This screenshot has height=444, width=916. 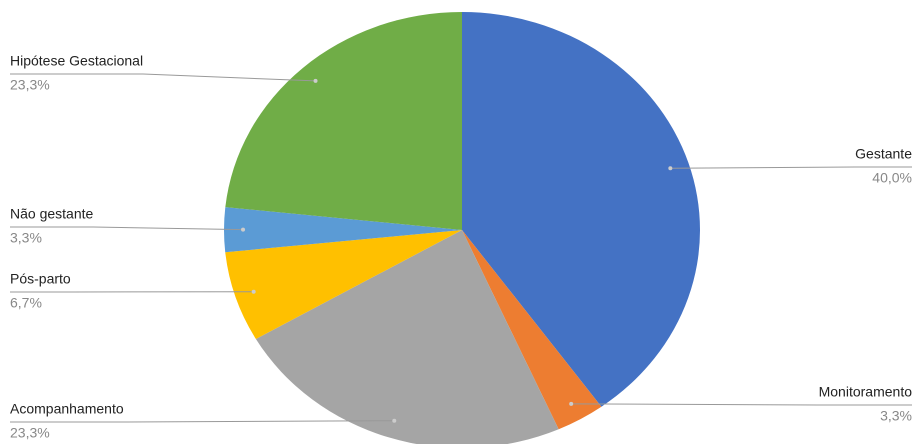 What do you see at coordinates (883, 154) in the screenshot?
I see `slice-label: Gestante` at bounding box center [883, 154].